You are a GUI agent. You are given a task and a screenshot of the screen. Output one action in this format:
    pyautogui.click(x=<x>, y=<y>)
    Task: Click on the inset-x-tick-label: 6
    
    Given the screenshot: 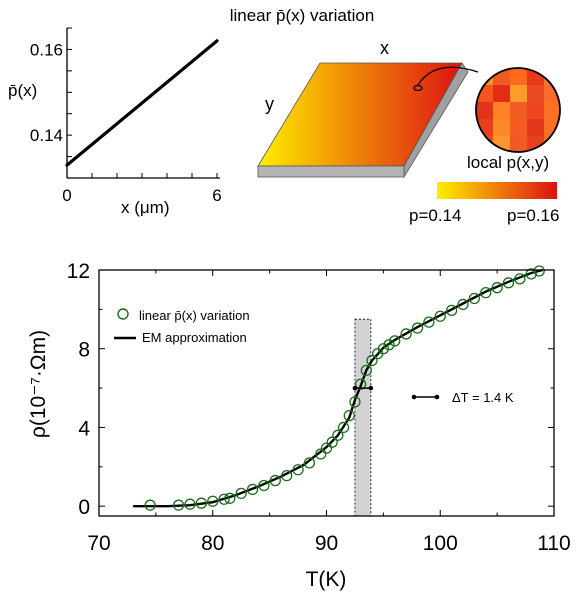 What is the action you would take?
    pyautogui.click(x=216, y=195)
    